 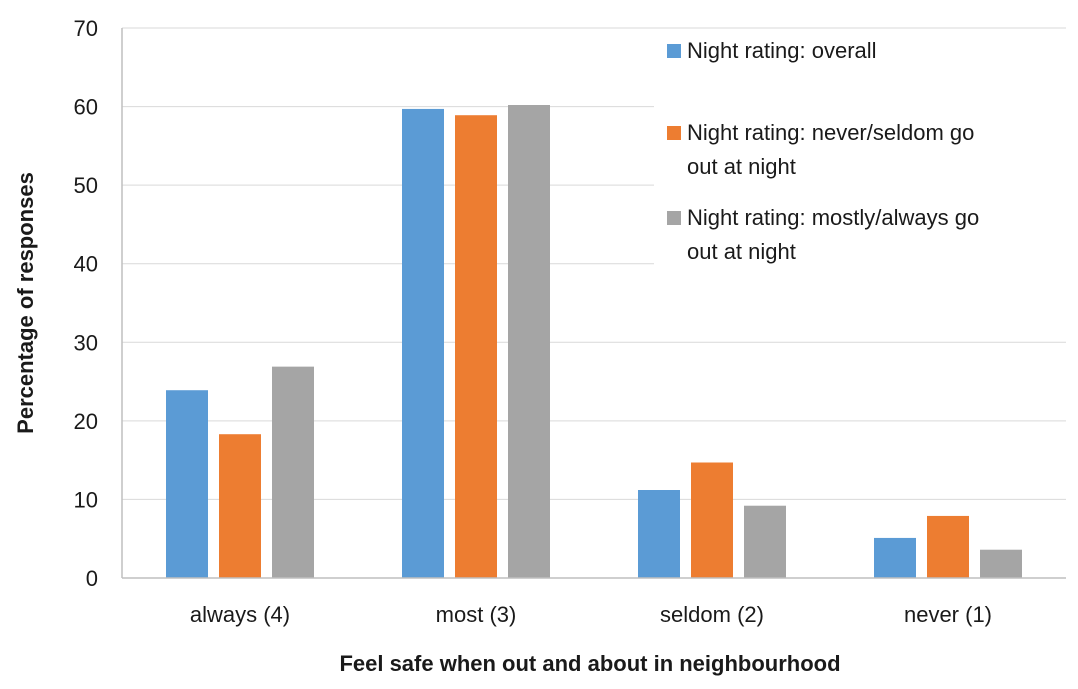 What do you see at coordinates (25, 303) in the screenshot?
I see `y-axis-title: Percentage of responses` at bounding box center [25, 303].